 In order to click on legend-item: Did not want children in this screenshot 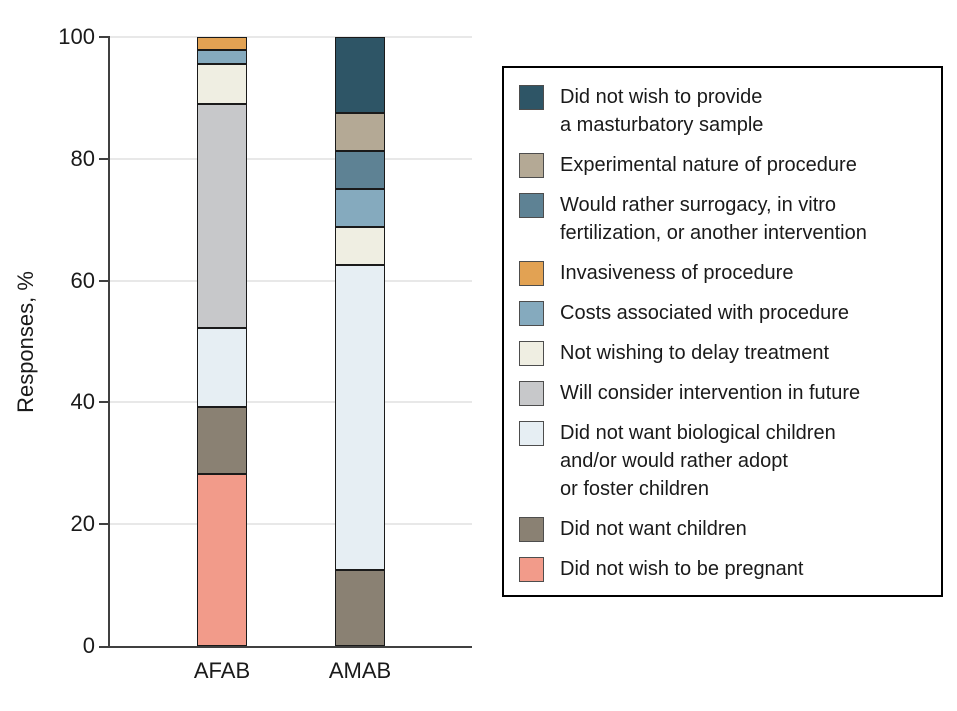, I will do `click(727, 529)`.